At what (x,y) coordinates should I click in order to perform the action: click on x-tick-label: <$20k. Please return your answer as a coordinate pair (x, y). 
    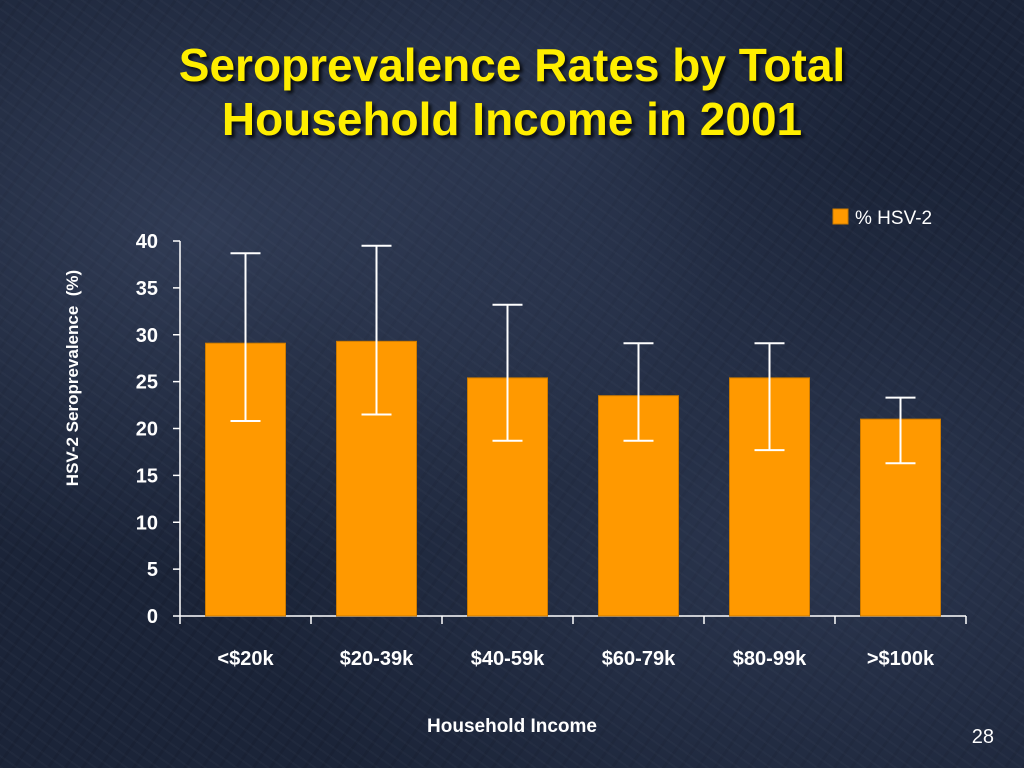
    Looking at the image, I should click on (245, 659).